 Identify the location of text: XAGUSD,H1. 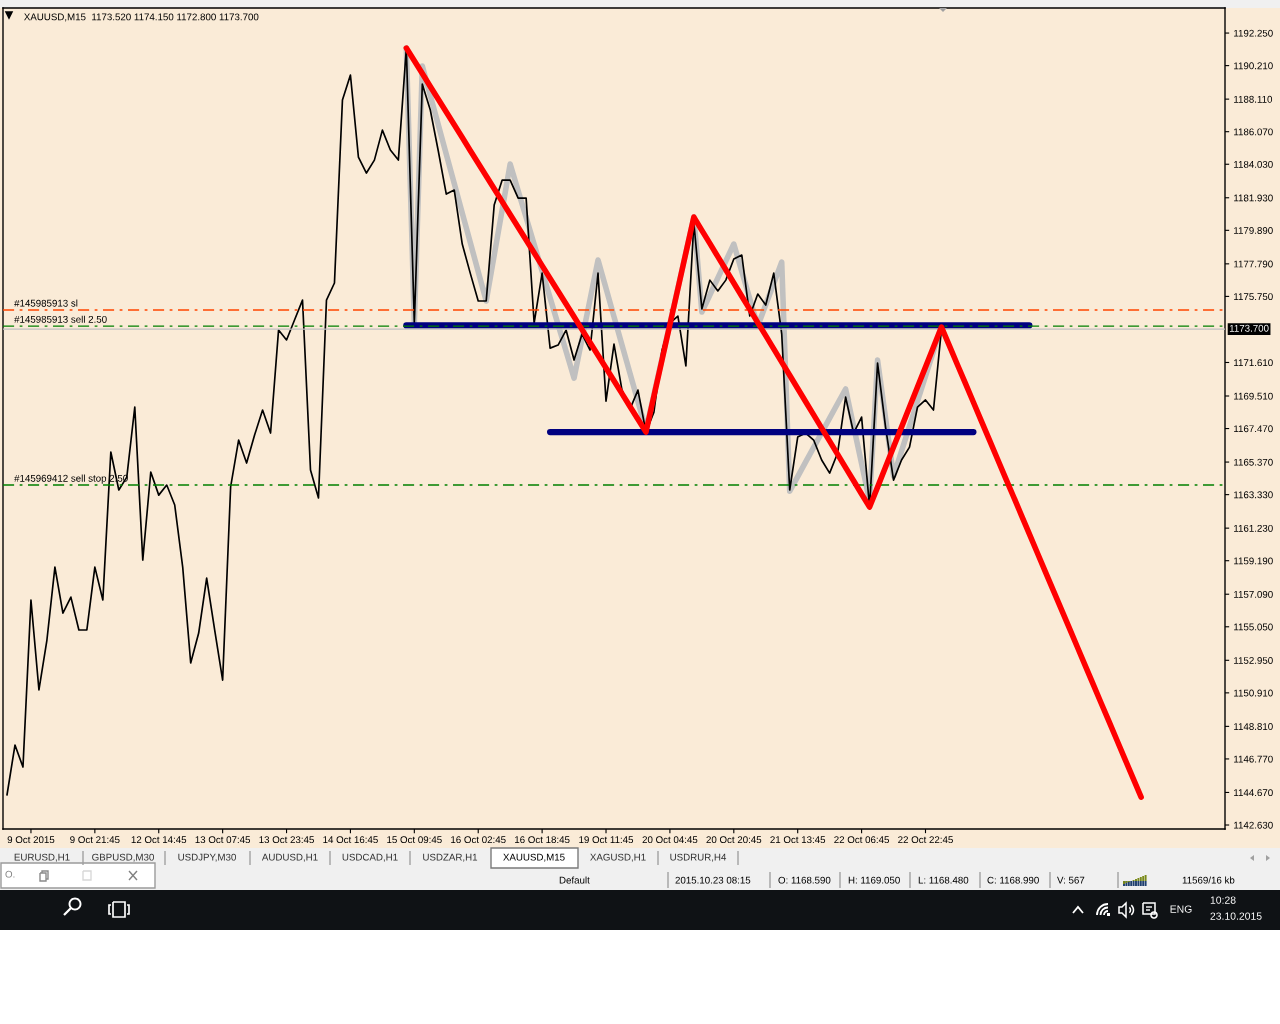
(618, 857).